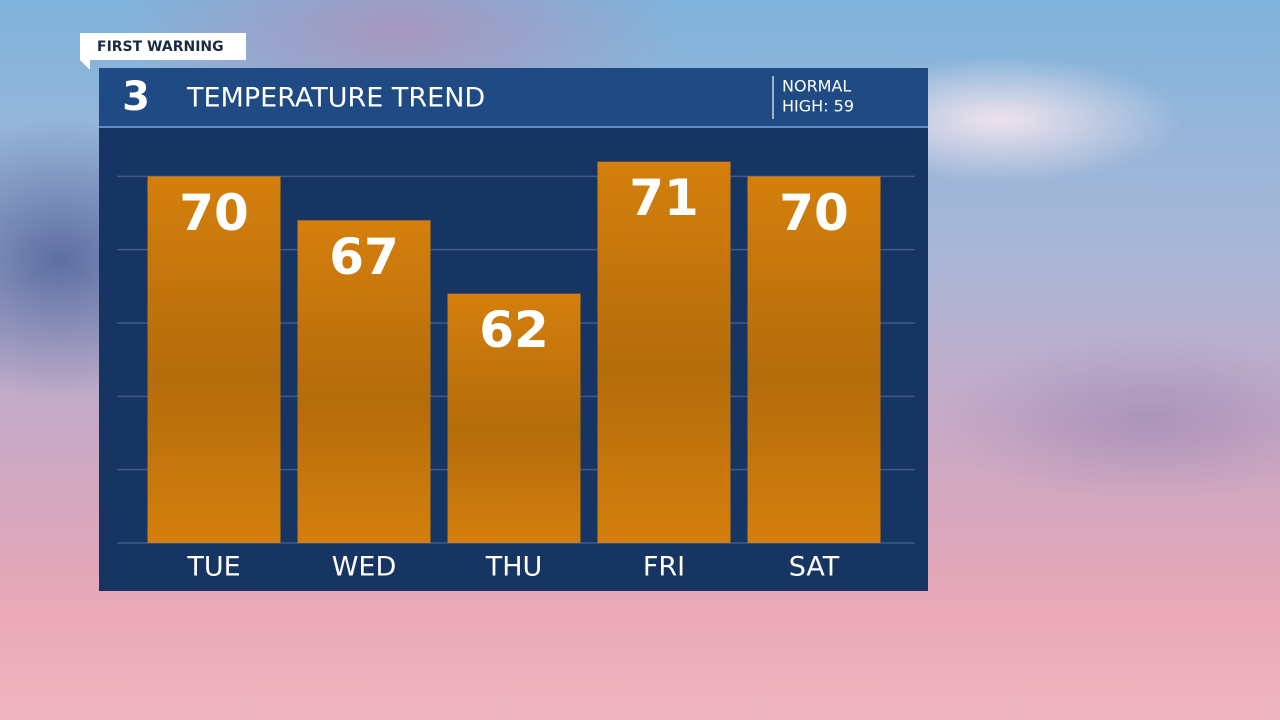 This screenshot has width=1280, height=720. I want to click on x-tick-label: THU, so click(514, 567).